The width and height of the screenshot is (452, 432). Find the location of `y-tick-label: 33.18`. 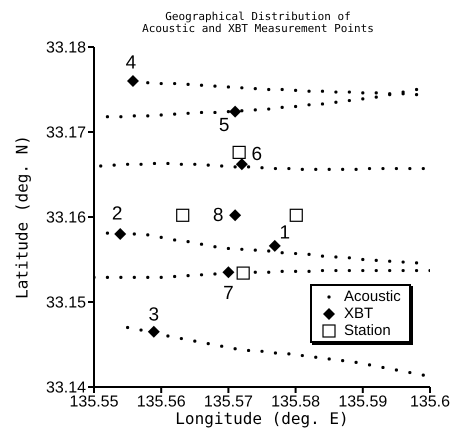

y-tick-label: 33.18 is located at coordinates (66, 48).